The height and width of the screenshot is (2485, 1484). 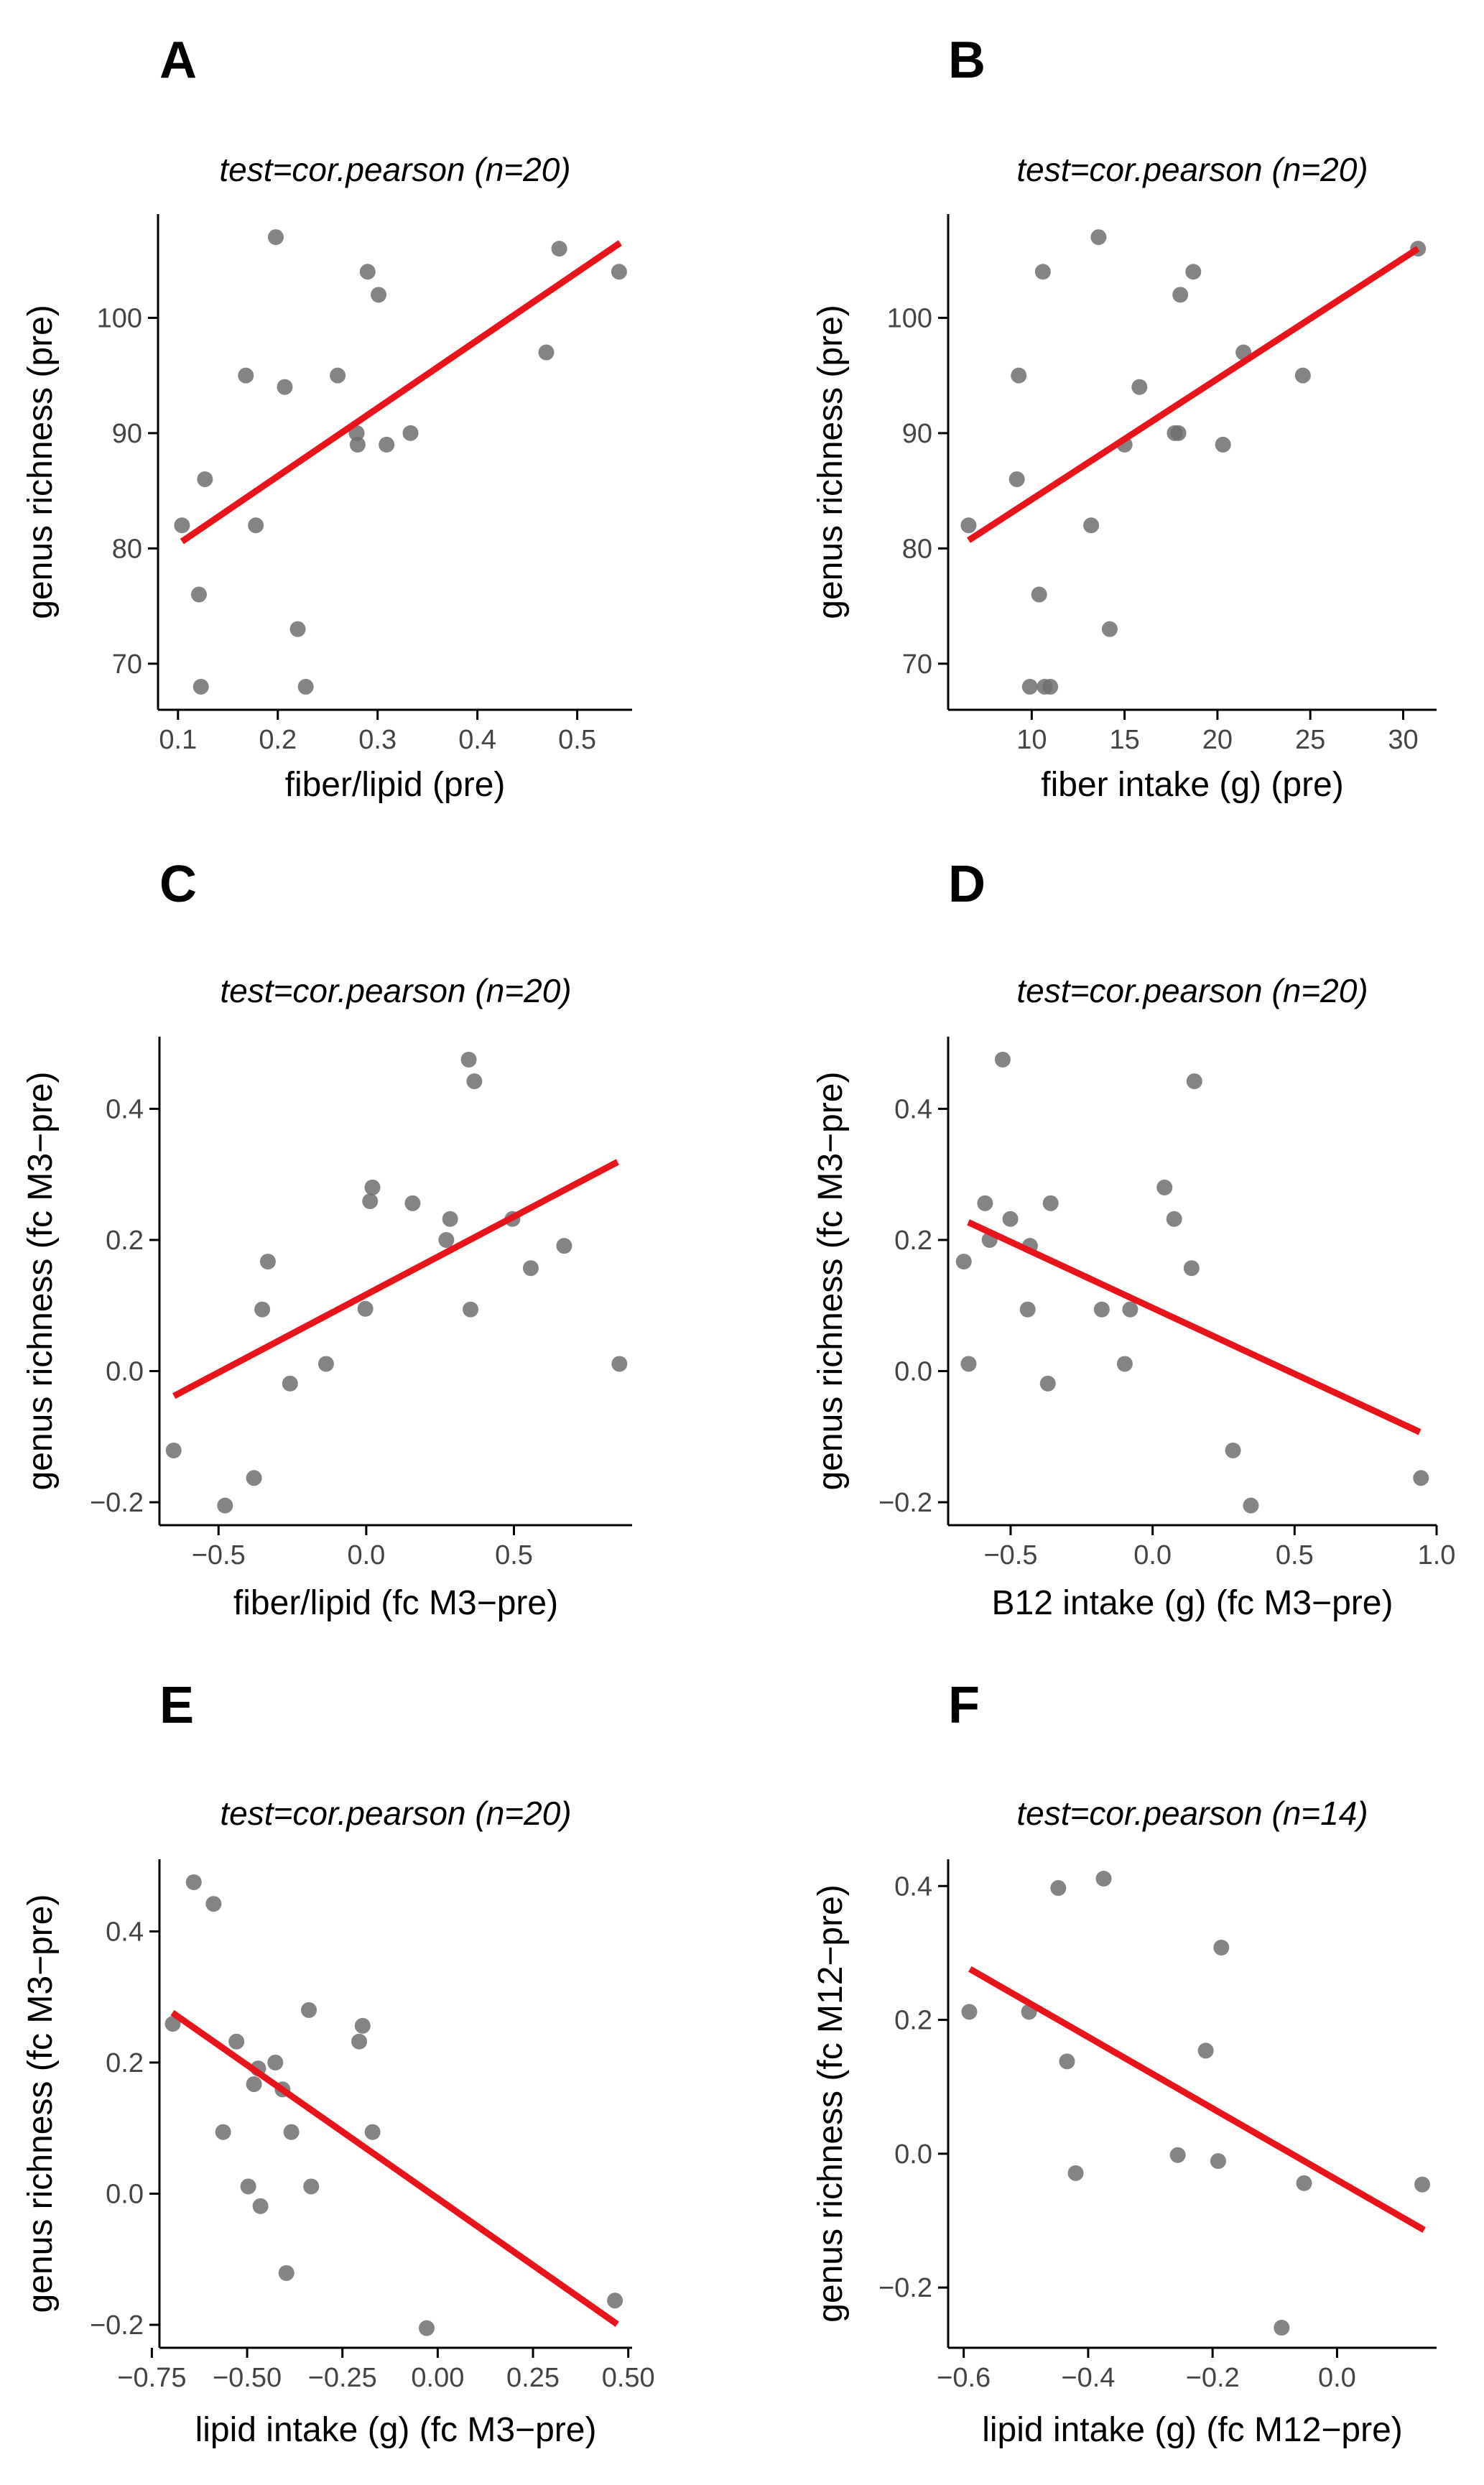 What do you see at coordinates (178, 61) in the screenshot?
I see `panel-letter: A` at bounding box center [178, 61].